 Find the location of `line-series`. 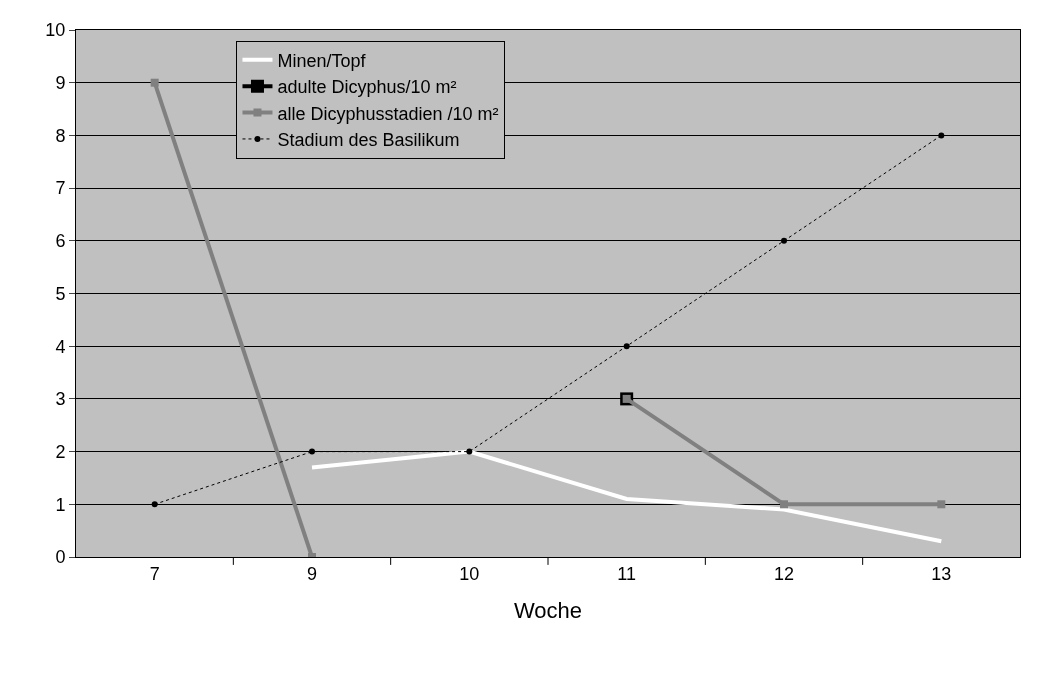

line-series is located at coordinates (627, 496).